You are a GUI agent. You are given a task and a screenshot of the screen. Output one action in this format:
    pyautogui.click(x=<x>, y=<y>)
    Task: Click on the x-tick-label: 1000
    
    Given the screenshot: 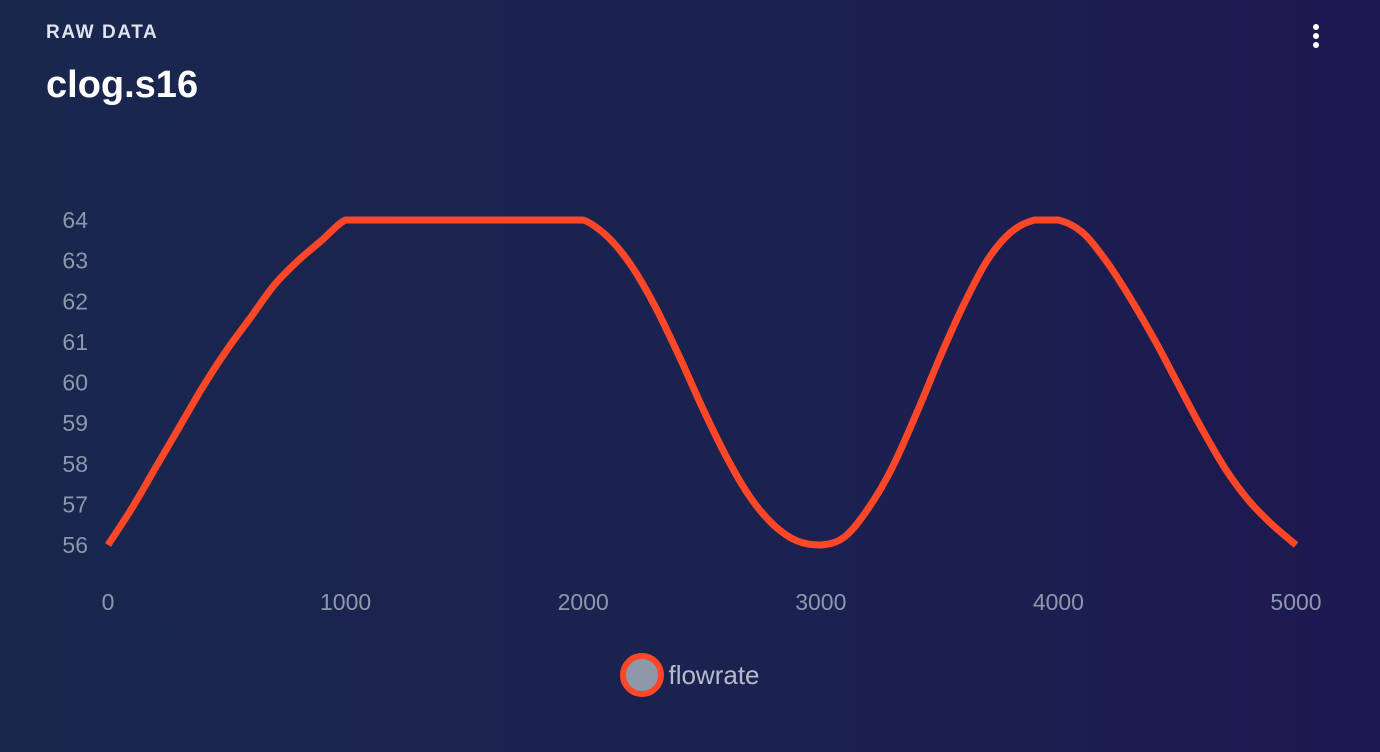 What is the action you would take?
    pyautogui.click(x=345, y=602)
    